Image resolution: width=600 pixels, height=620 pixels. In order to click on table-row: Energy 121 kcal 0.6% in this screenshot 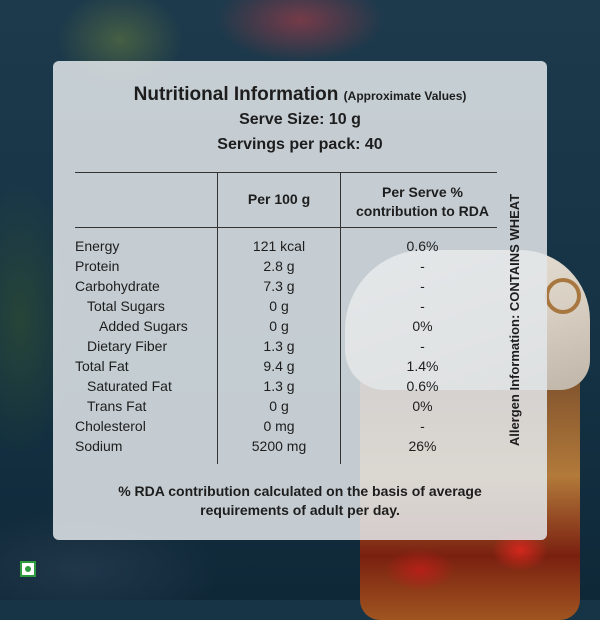, I will do `click(300, 246)`.